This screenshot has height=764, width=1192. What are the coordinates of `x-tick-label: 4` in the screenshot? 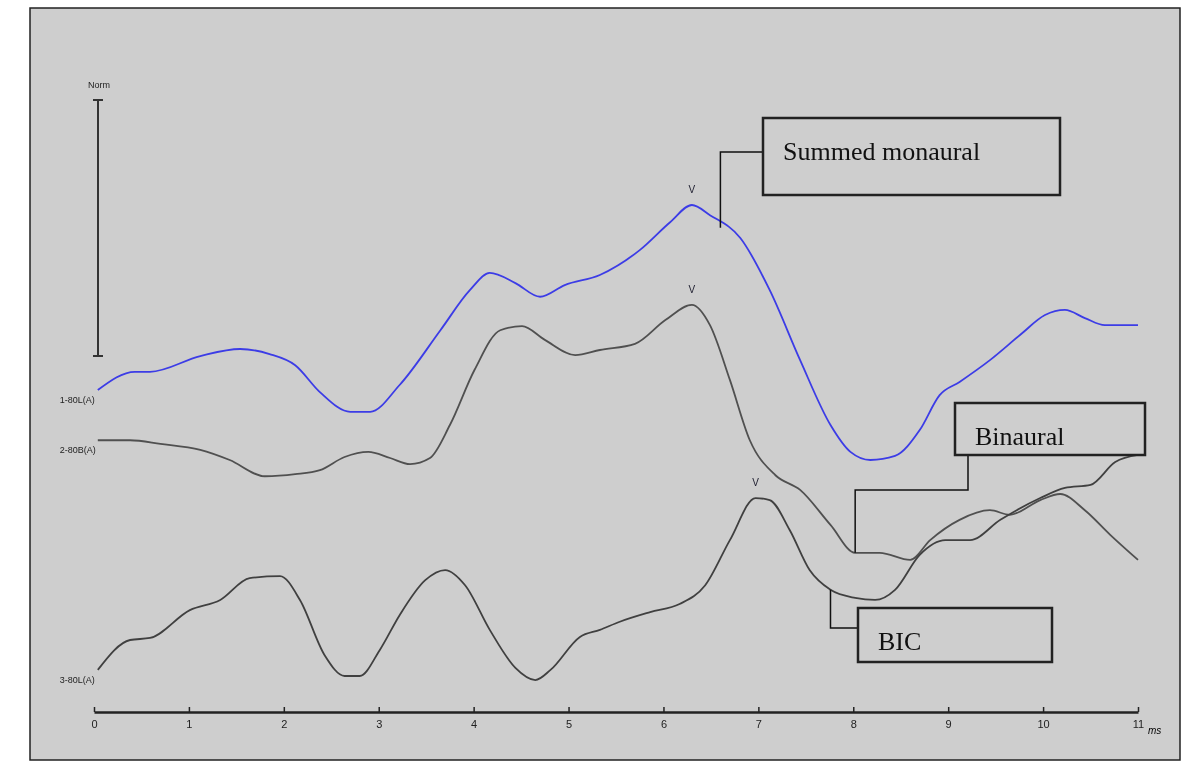 It's located at (474, 723).